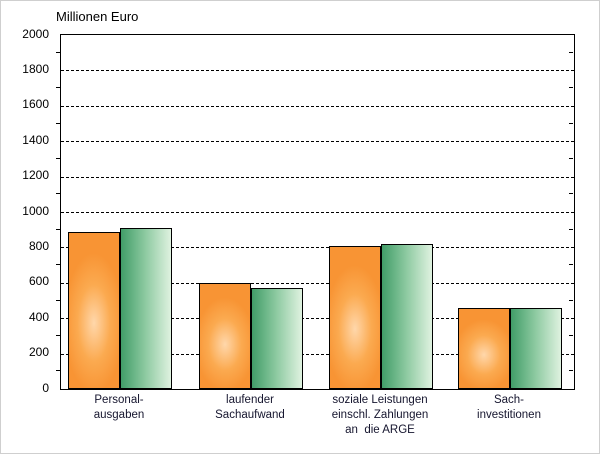 This screenshot has height=454, width=600. I want to click on minor-tick-left-1900, so click(58, 52).